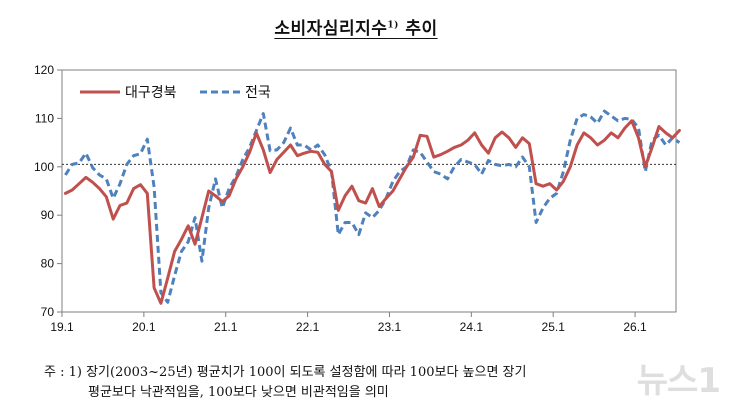  Describe the element at coordinates (390, 327) in the screenshot. I see `x-tick-label: 23.1` at that location.